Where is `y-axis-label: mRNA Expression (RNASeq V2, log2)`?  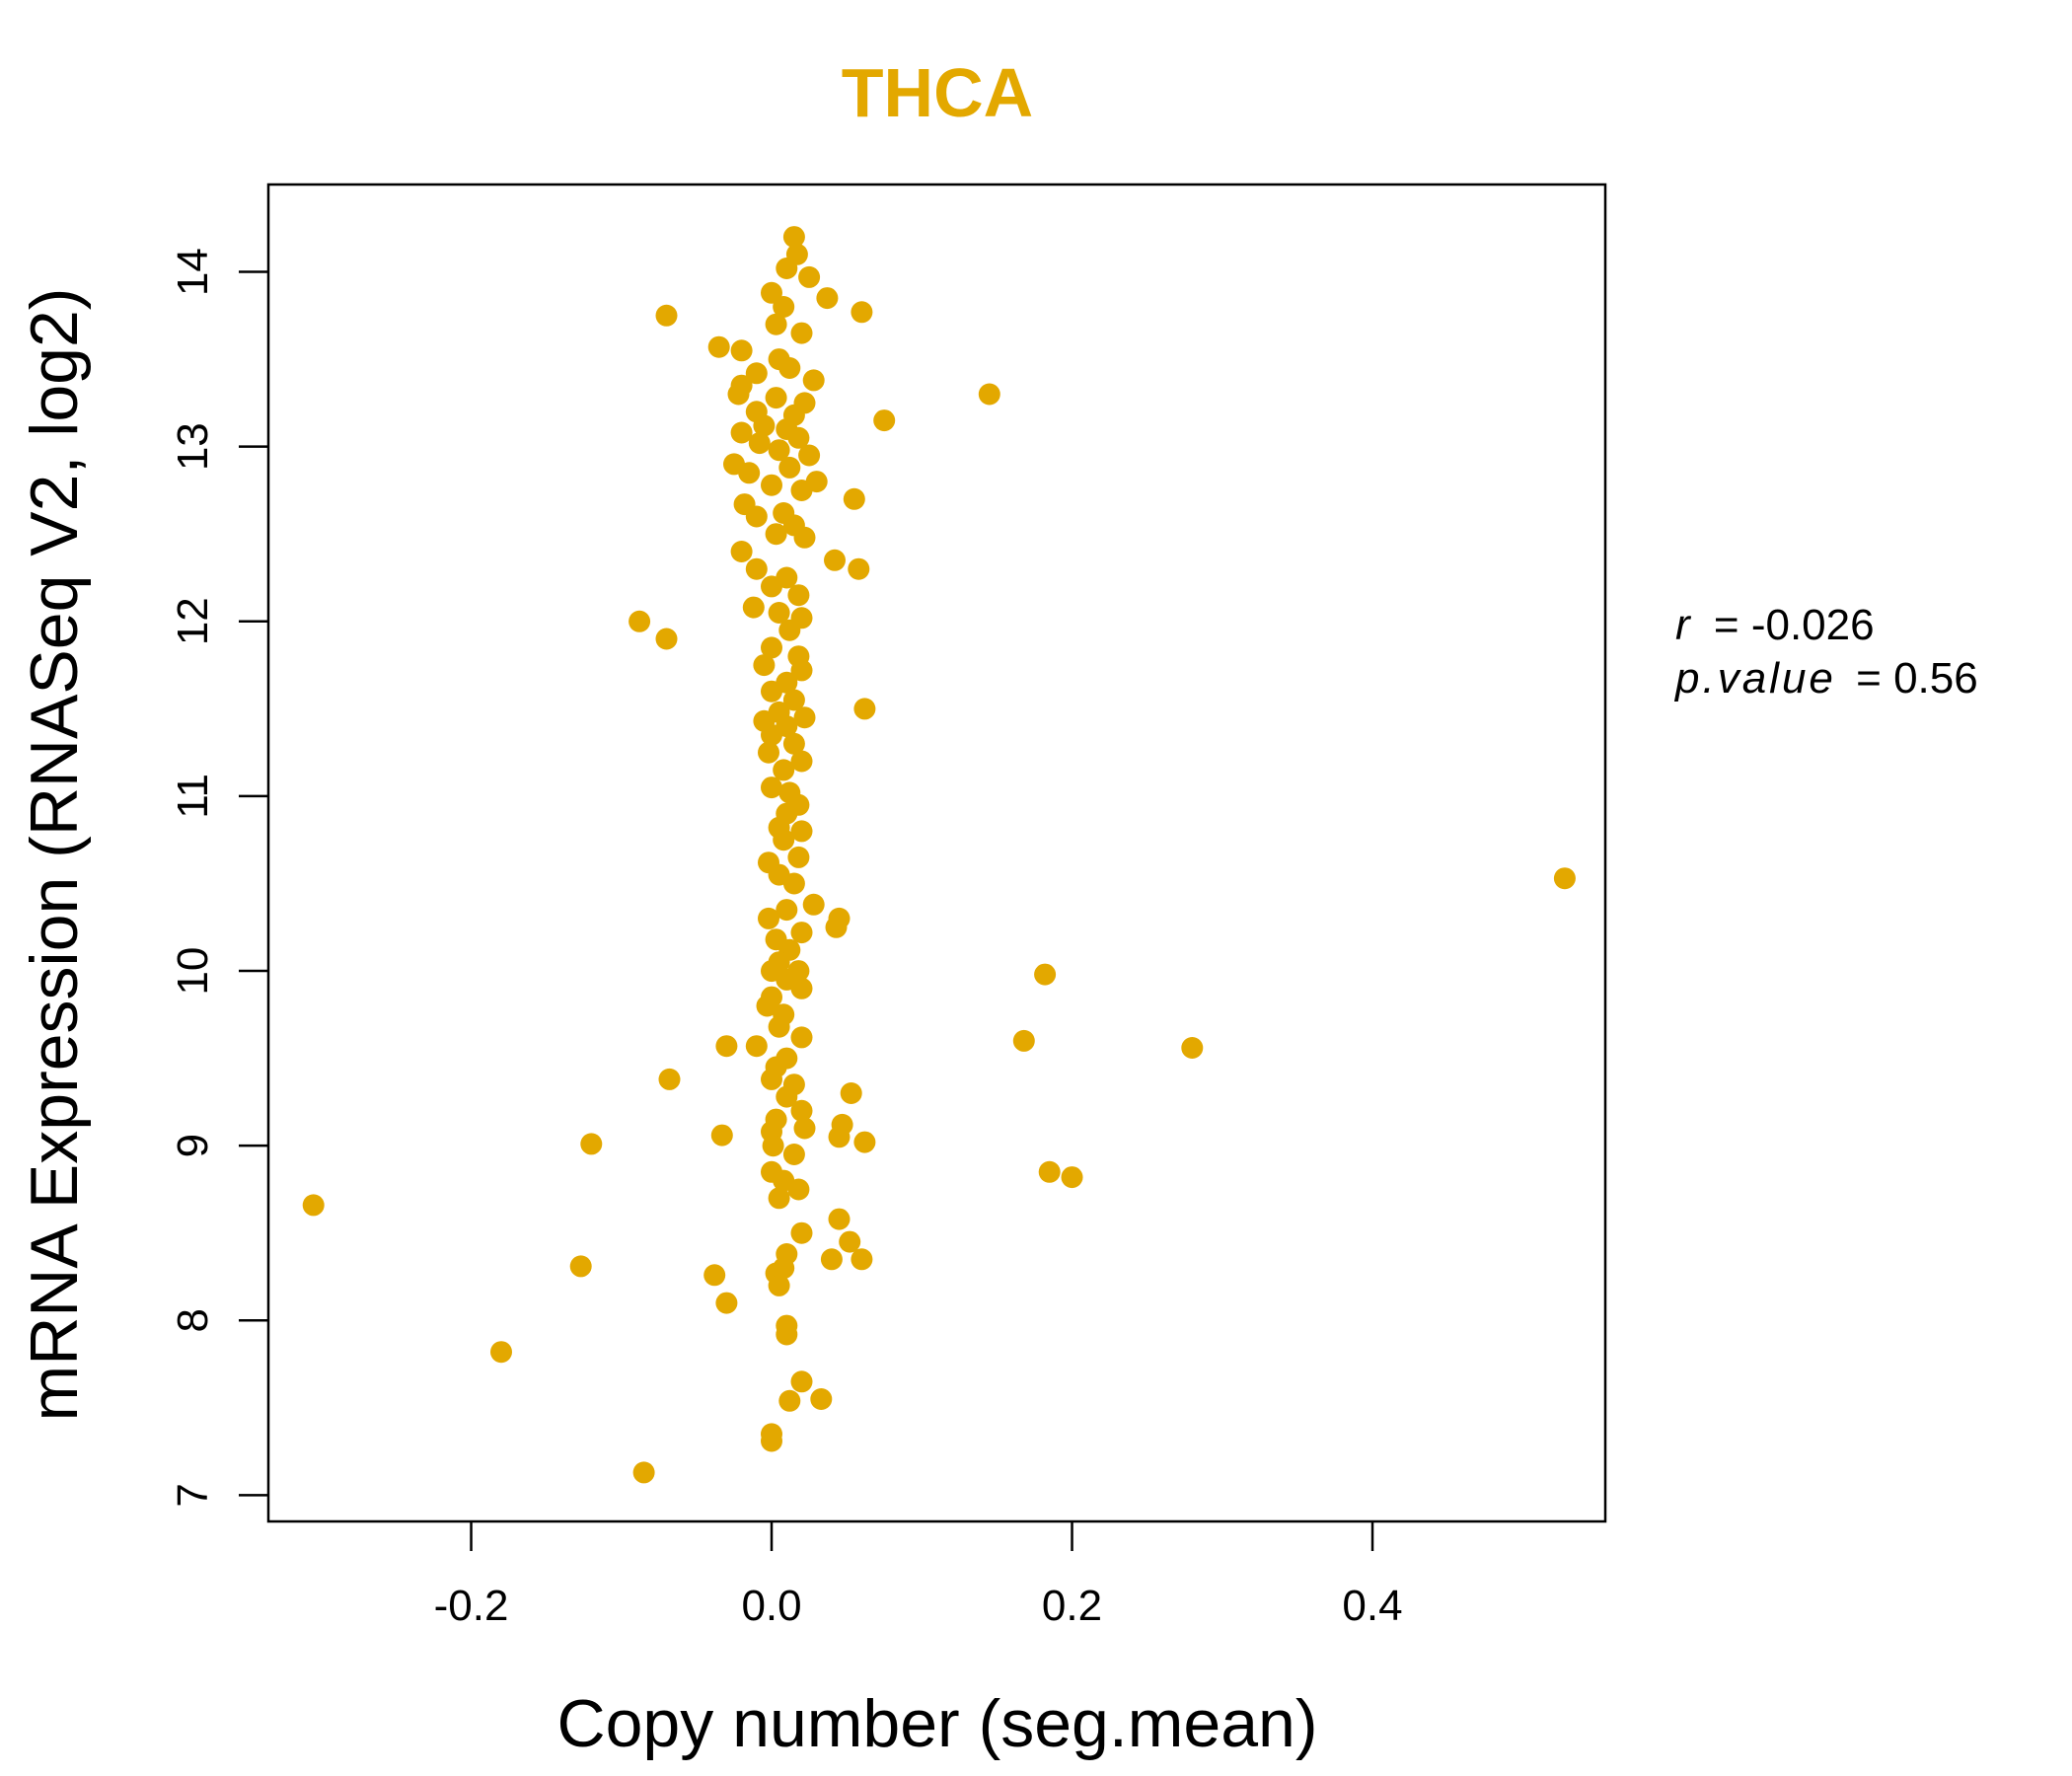 y-axis-label: mRNA Expression (RNASeq V2, log2) is located at coordinates (55, 855).